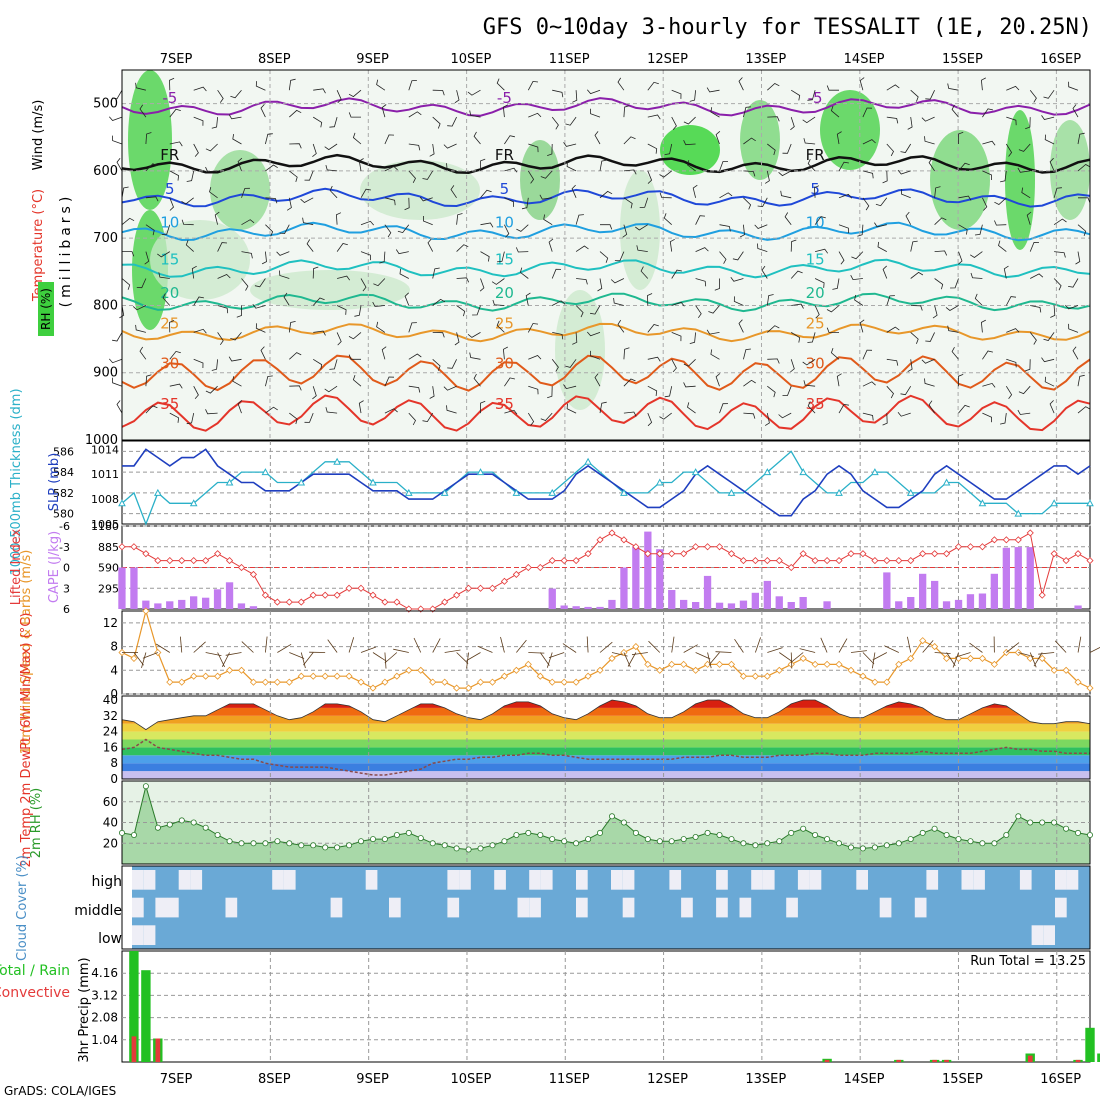  What do you see at coordinates (110, 732) in the screenshot?
I see `temp-tick-label: 24` at bounding box center [110, 732].